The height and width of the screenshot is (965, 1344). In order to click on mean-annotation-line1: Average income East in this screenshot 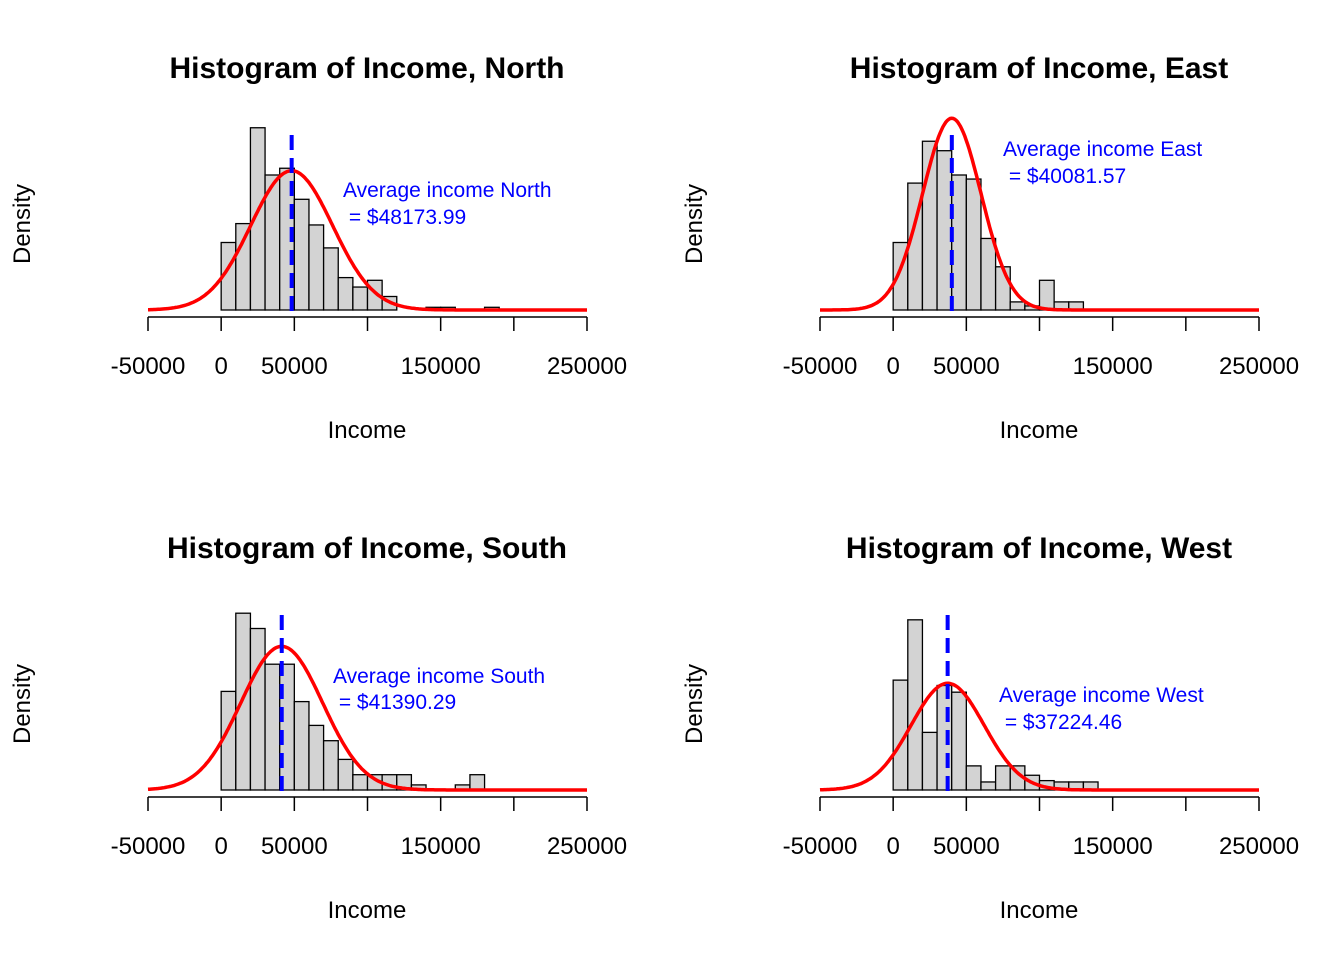, I will do `click(1102, 149)`.